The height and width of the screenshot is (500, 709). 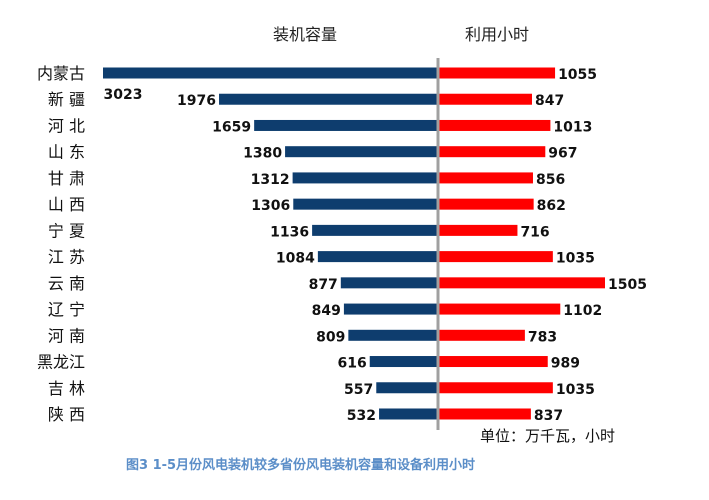 What do you see at coordinates (549, 101) in the screenshot?
I see `hours-value-label: 847` at bounding box center [549, 101].